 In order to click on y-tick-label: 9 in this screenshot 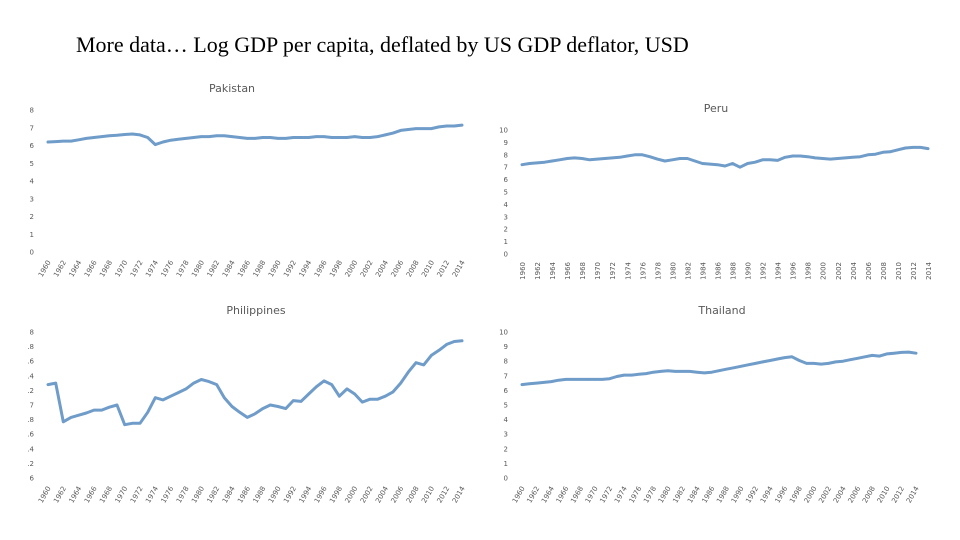, I will do `click(506, 143)`.